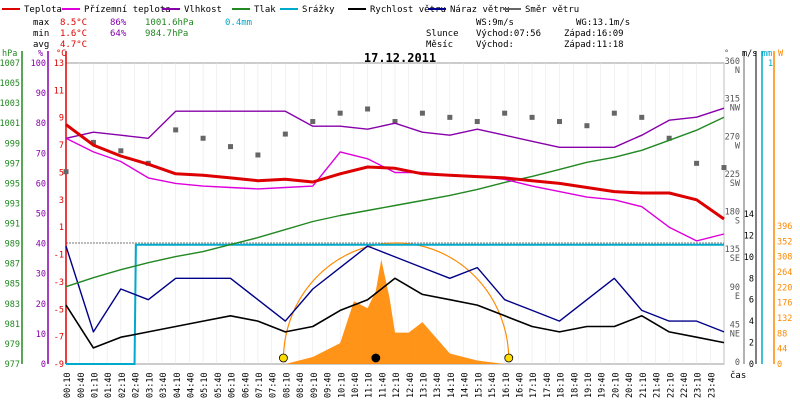 The height and width of the screenshot is (400, 800). What do you see at coordinates (164, 385) in the screenshot?
I see `x-tick-7: 03:40` at bounding box center [164, 385].